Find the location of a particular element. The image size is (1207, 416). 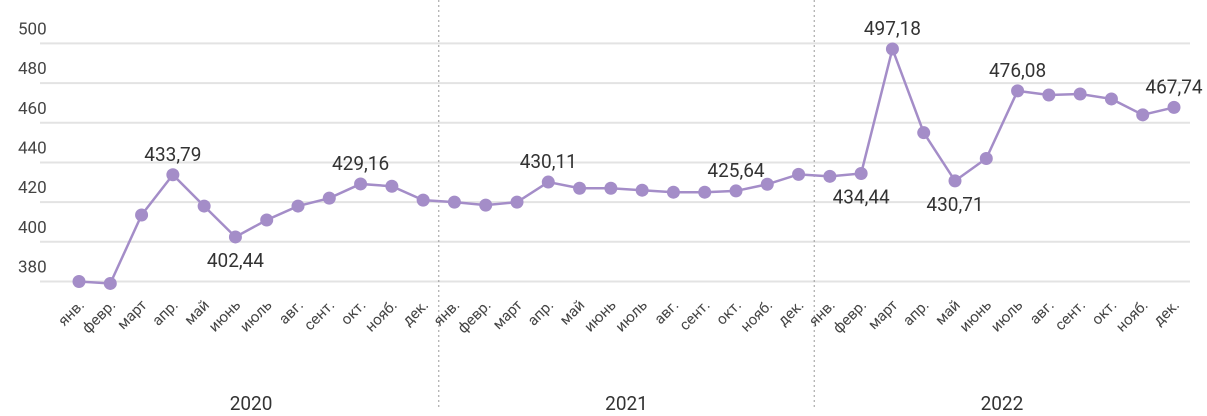

y-tick-label: 480 is located at coordinates (32, 69).